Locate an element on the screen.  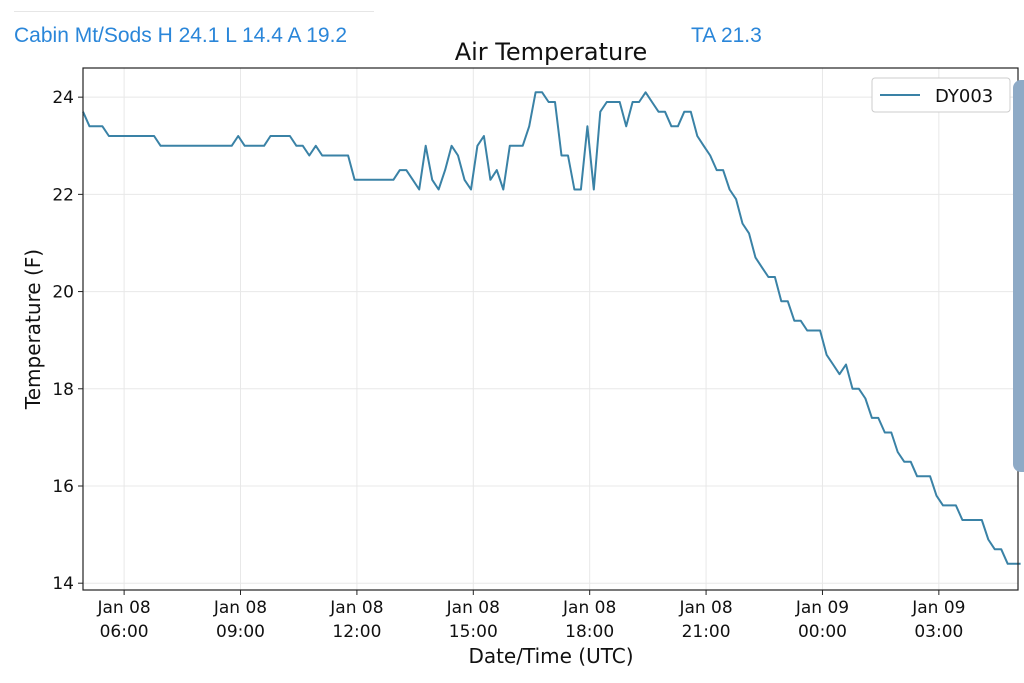
station-summary: Cabin Mt/Sods H 24.1 L 14.4 A 19.2 is located at coordinates (181, 35).